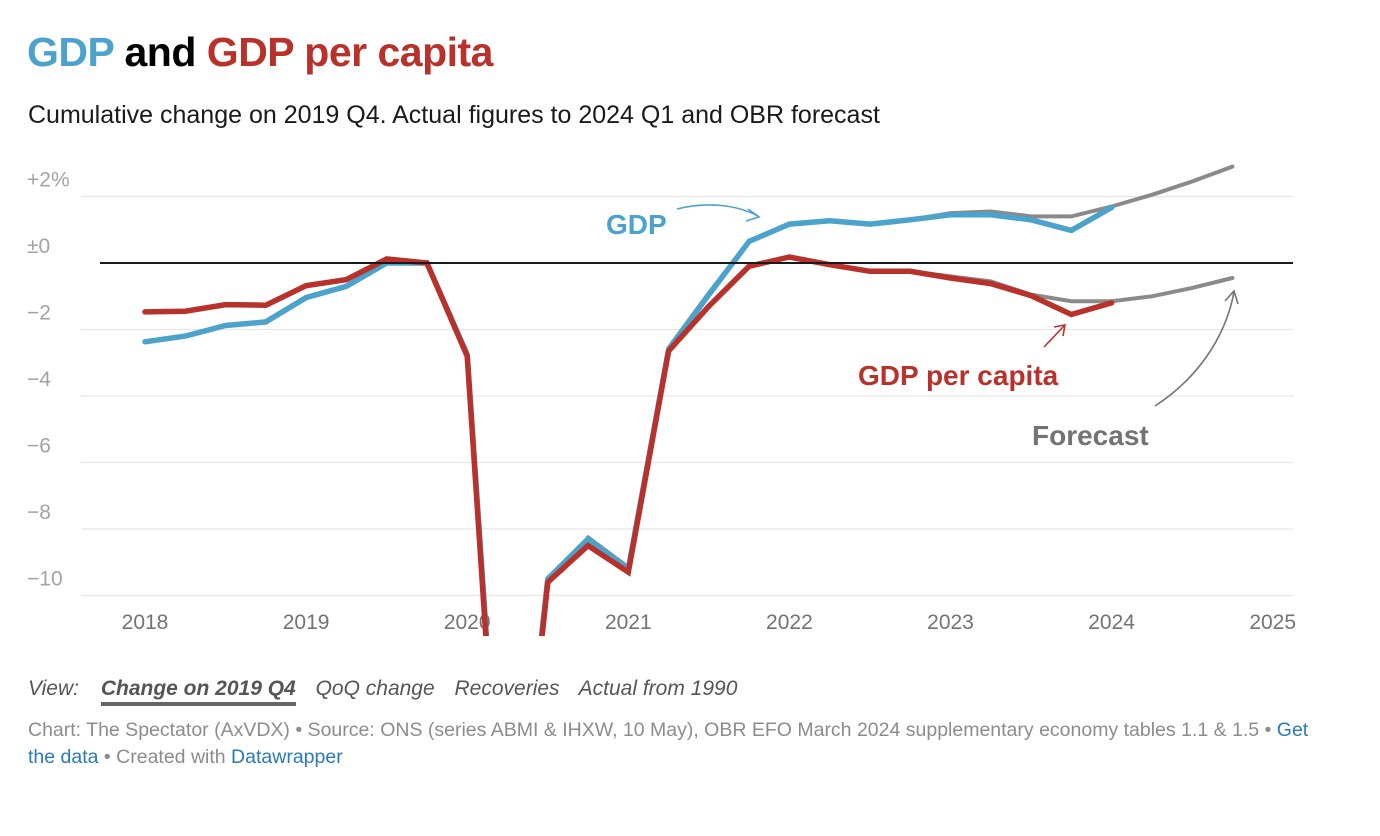  I want to click on x-tick-label: 2019, so click(306, 622).